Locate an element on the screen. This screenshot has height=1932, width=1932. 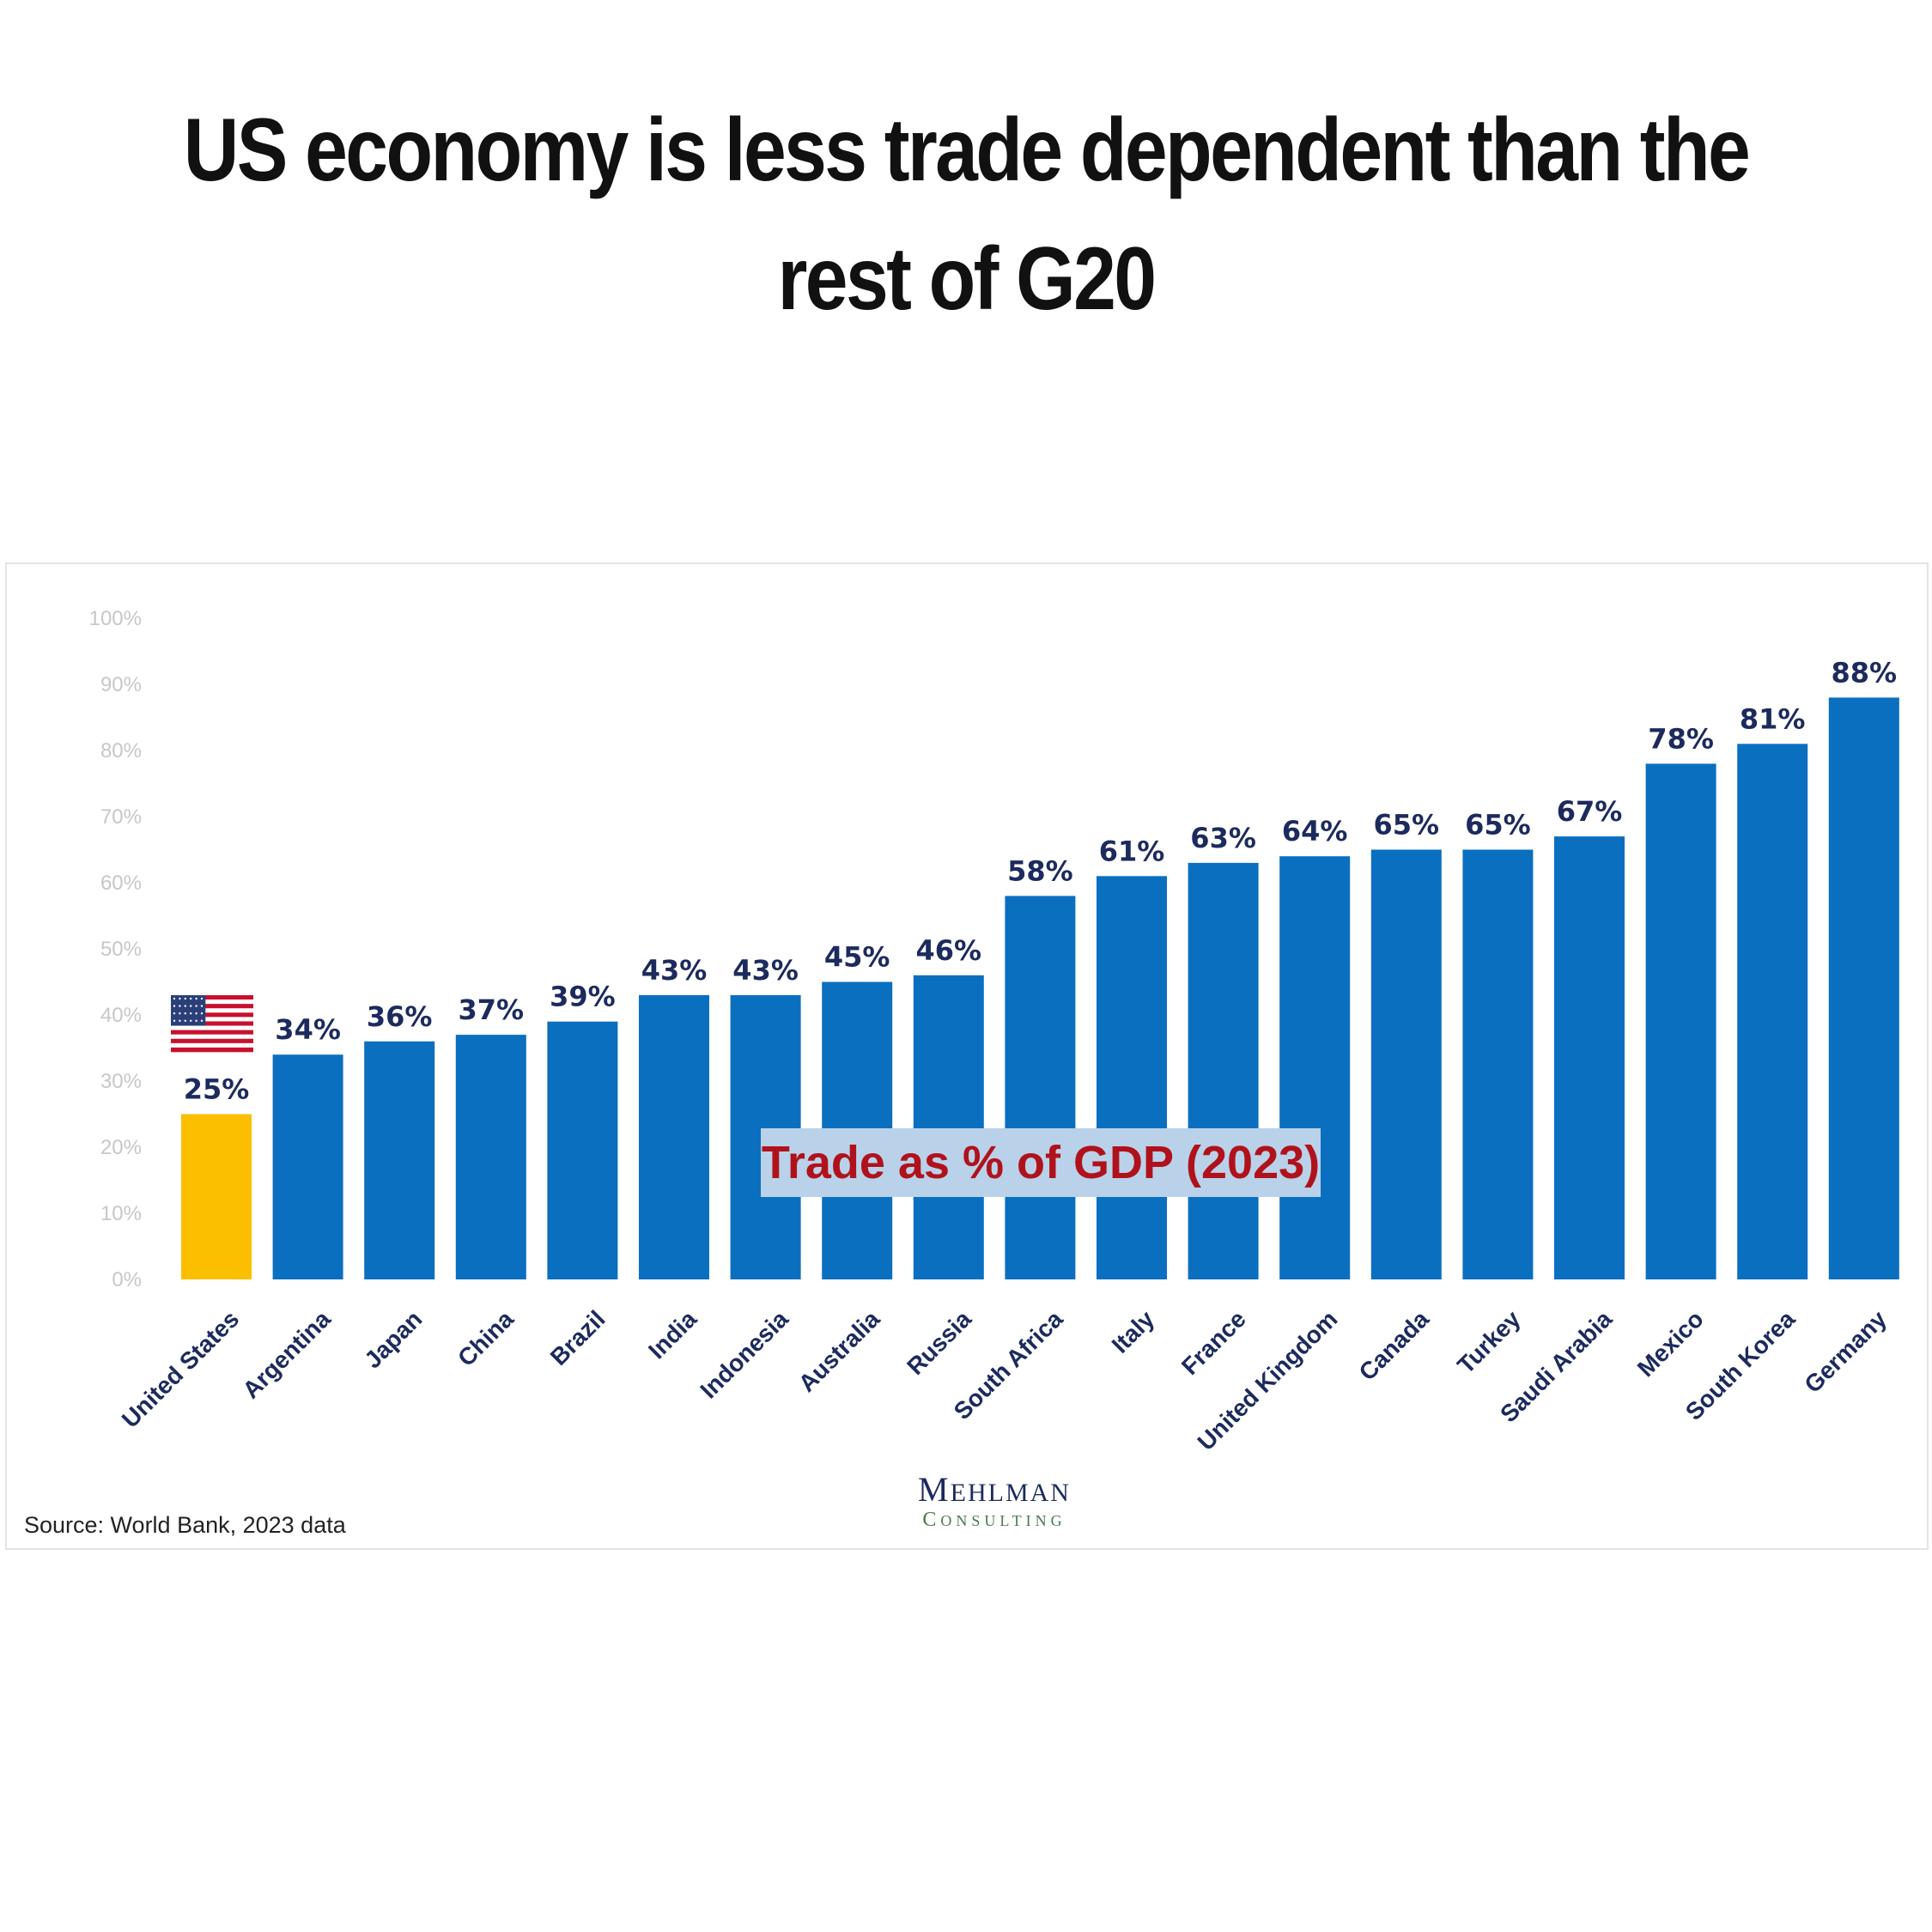
bar-china is located at coordinates (490, 1157).